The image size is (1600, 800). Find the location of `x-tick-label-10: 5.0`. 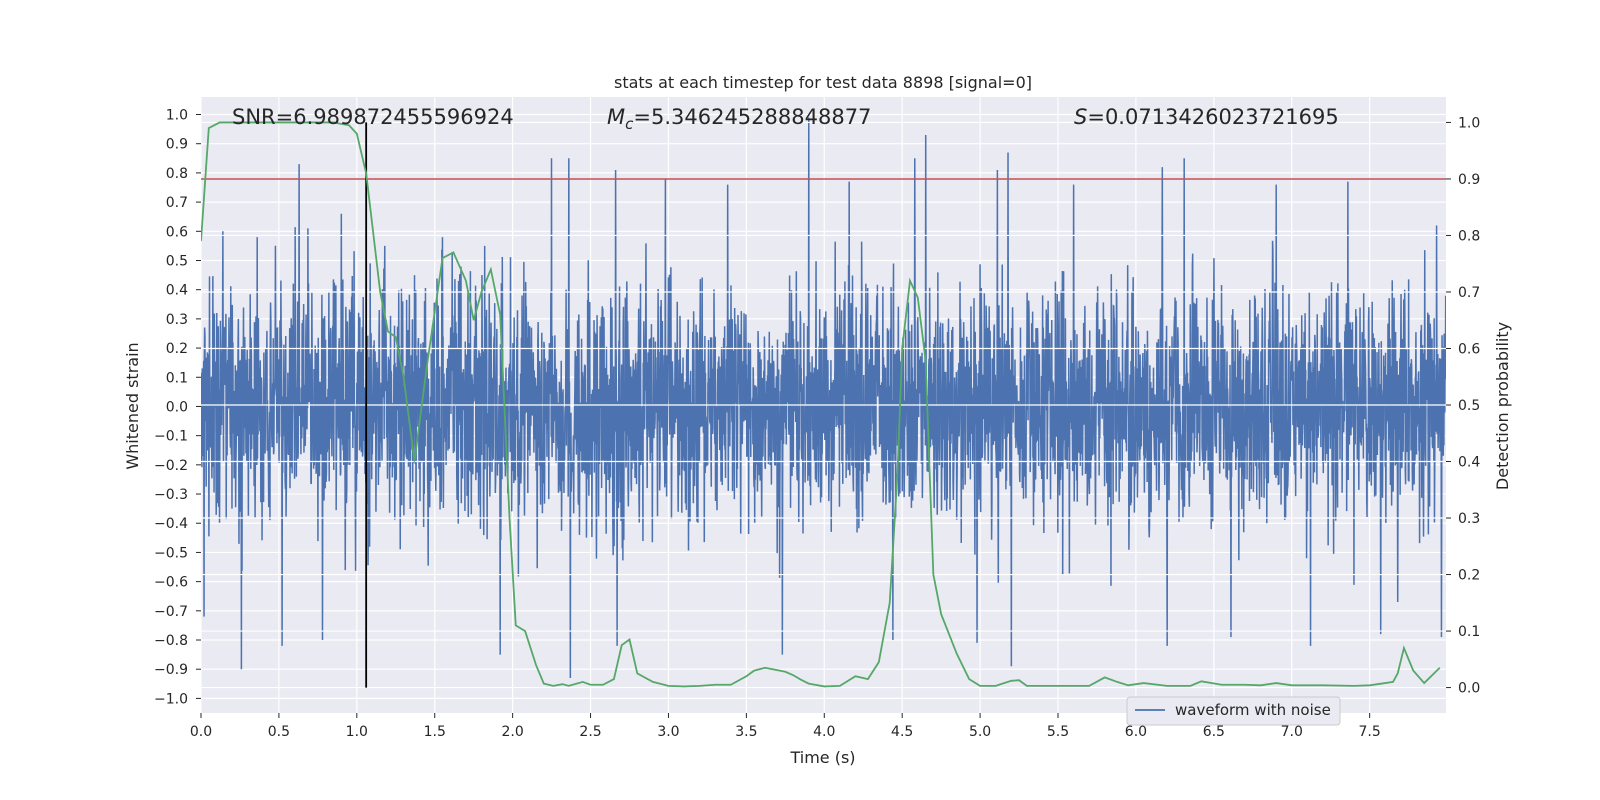

x-tick-label-10: 5.0 is located at coordinates (980, 732).